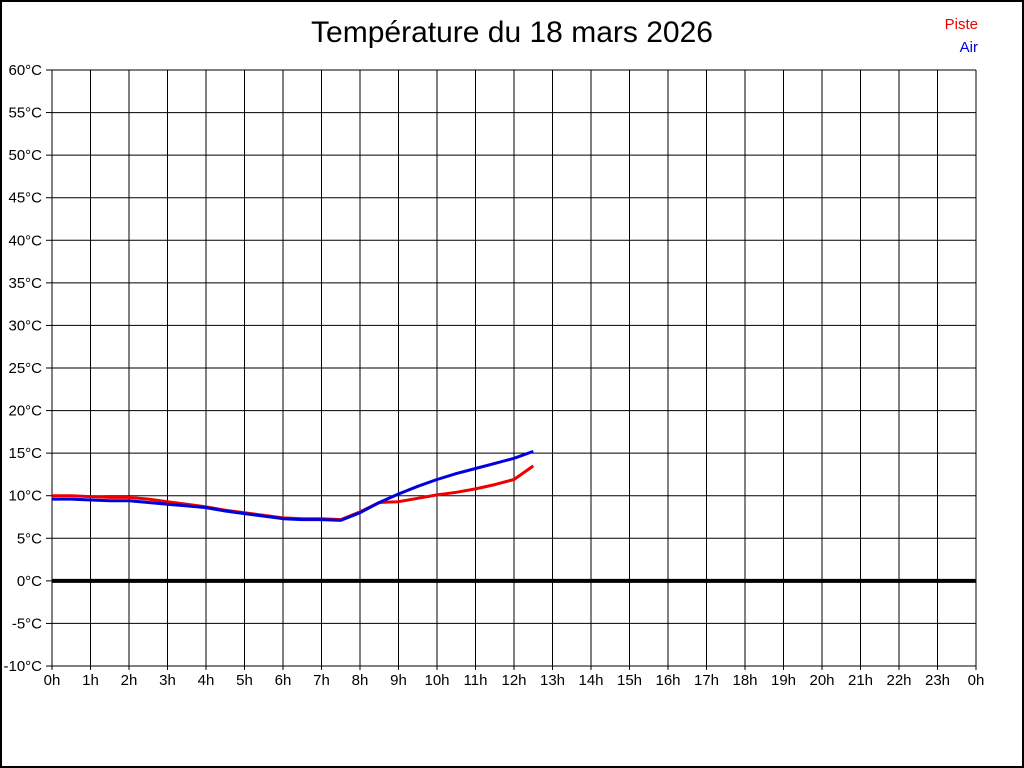 This screenshot has width=1024, height=768. I want to click on chart-legend: Piste Air, so click(961, 36).